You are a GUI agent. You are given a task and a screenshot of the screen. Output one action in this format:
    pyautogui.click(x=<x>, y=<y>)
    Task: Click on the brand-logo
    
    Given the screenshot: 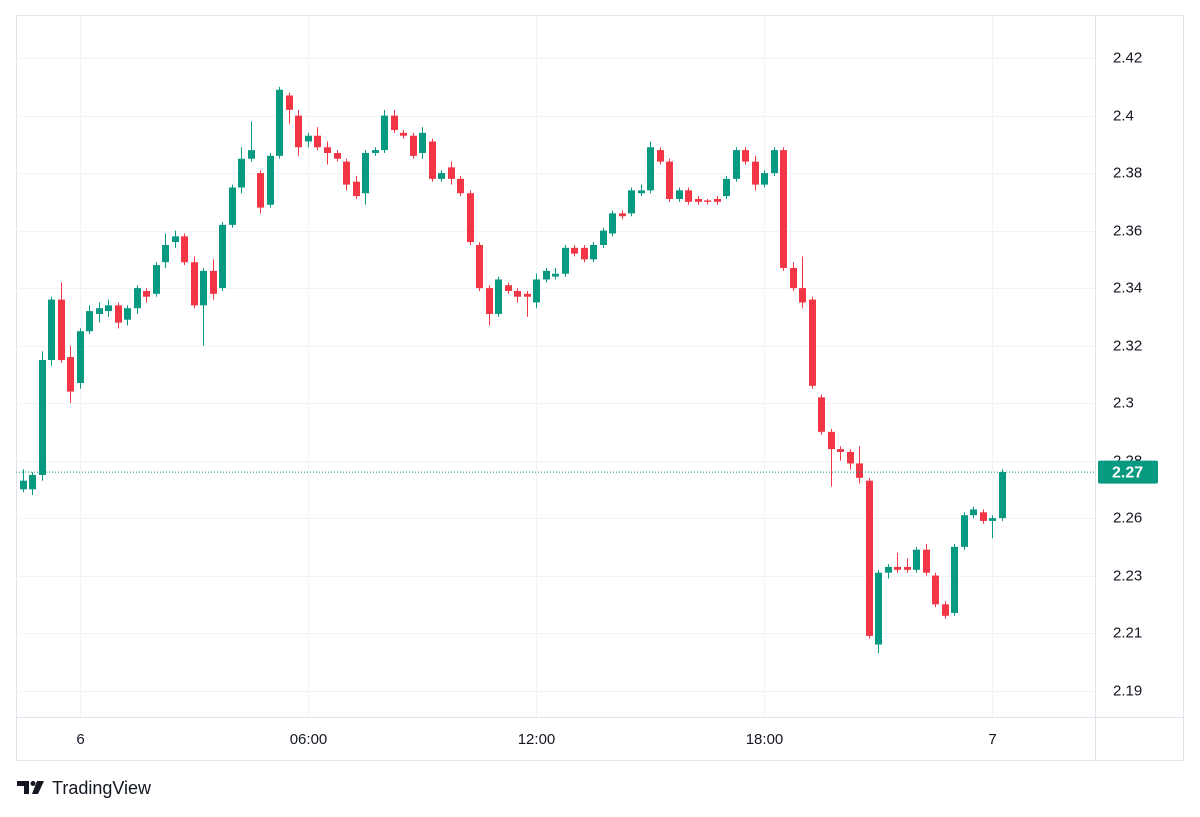 What is the action you would take?
    pyautogui.click(x=30, y=787)
    